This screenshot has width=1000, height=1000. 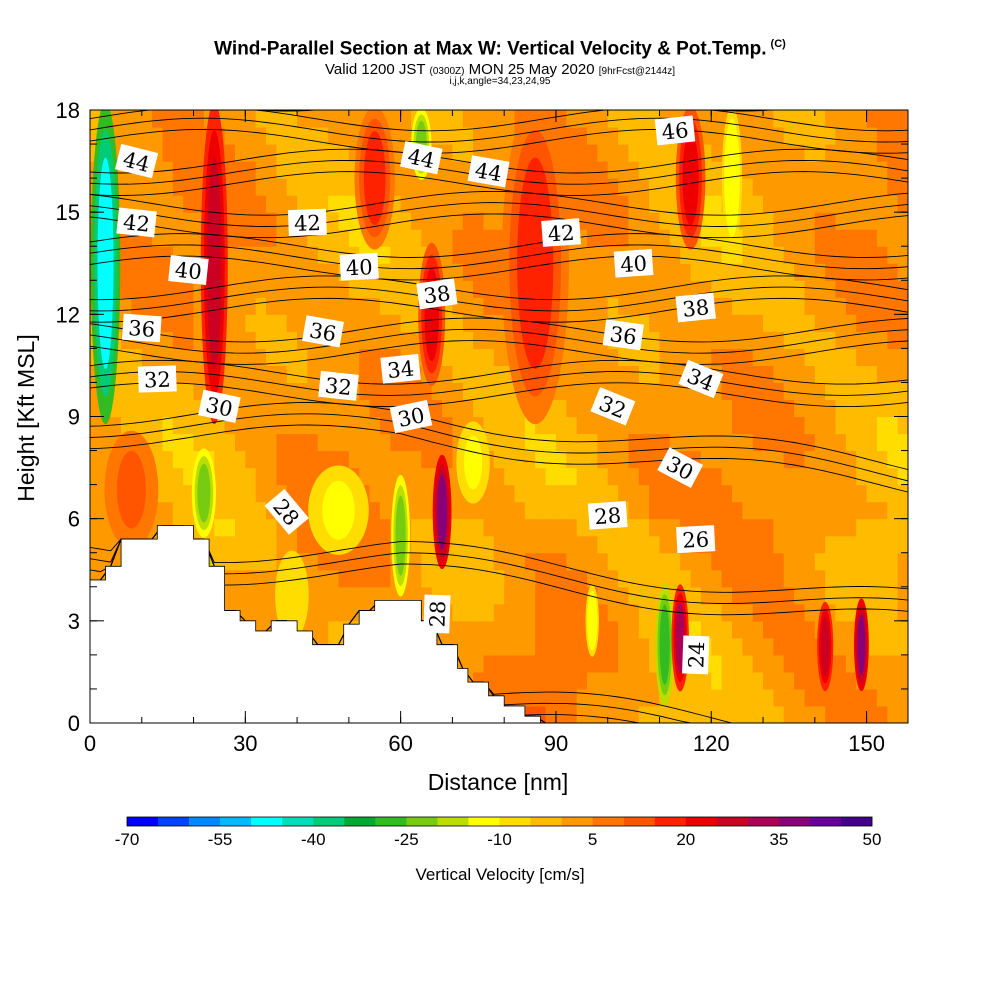 What do you see at coordinates (556, 743) in the screenshot?
I see `x-tick-label: 90` at bounding box center [556, 743].